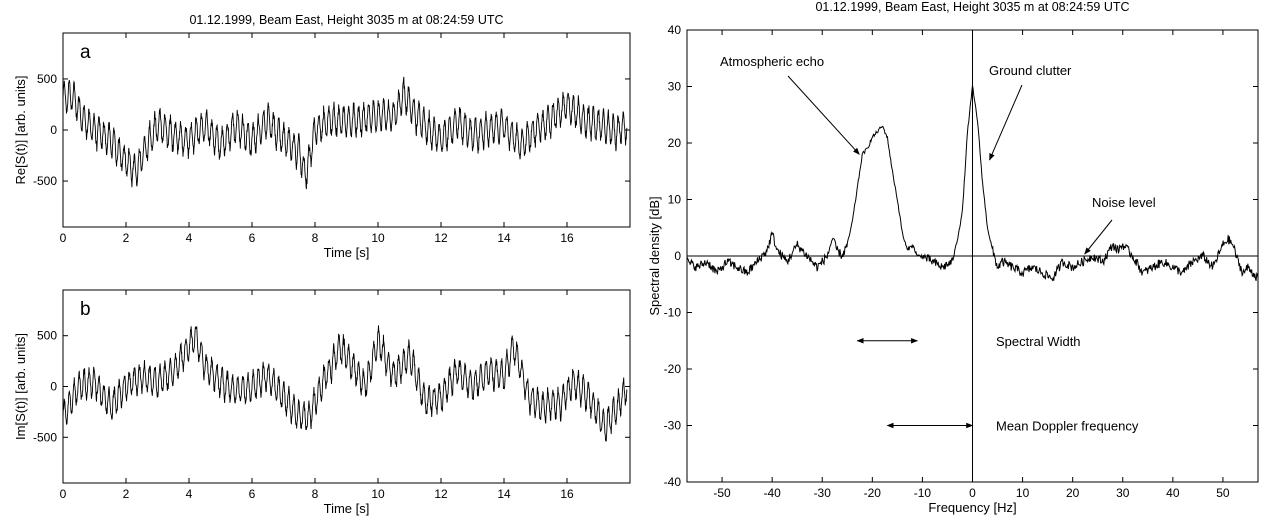  Describe the element at coordinates (675, 200) in the screenshot. I see `y-tick-label: 10` at that location.